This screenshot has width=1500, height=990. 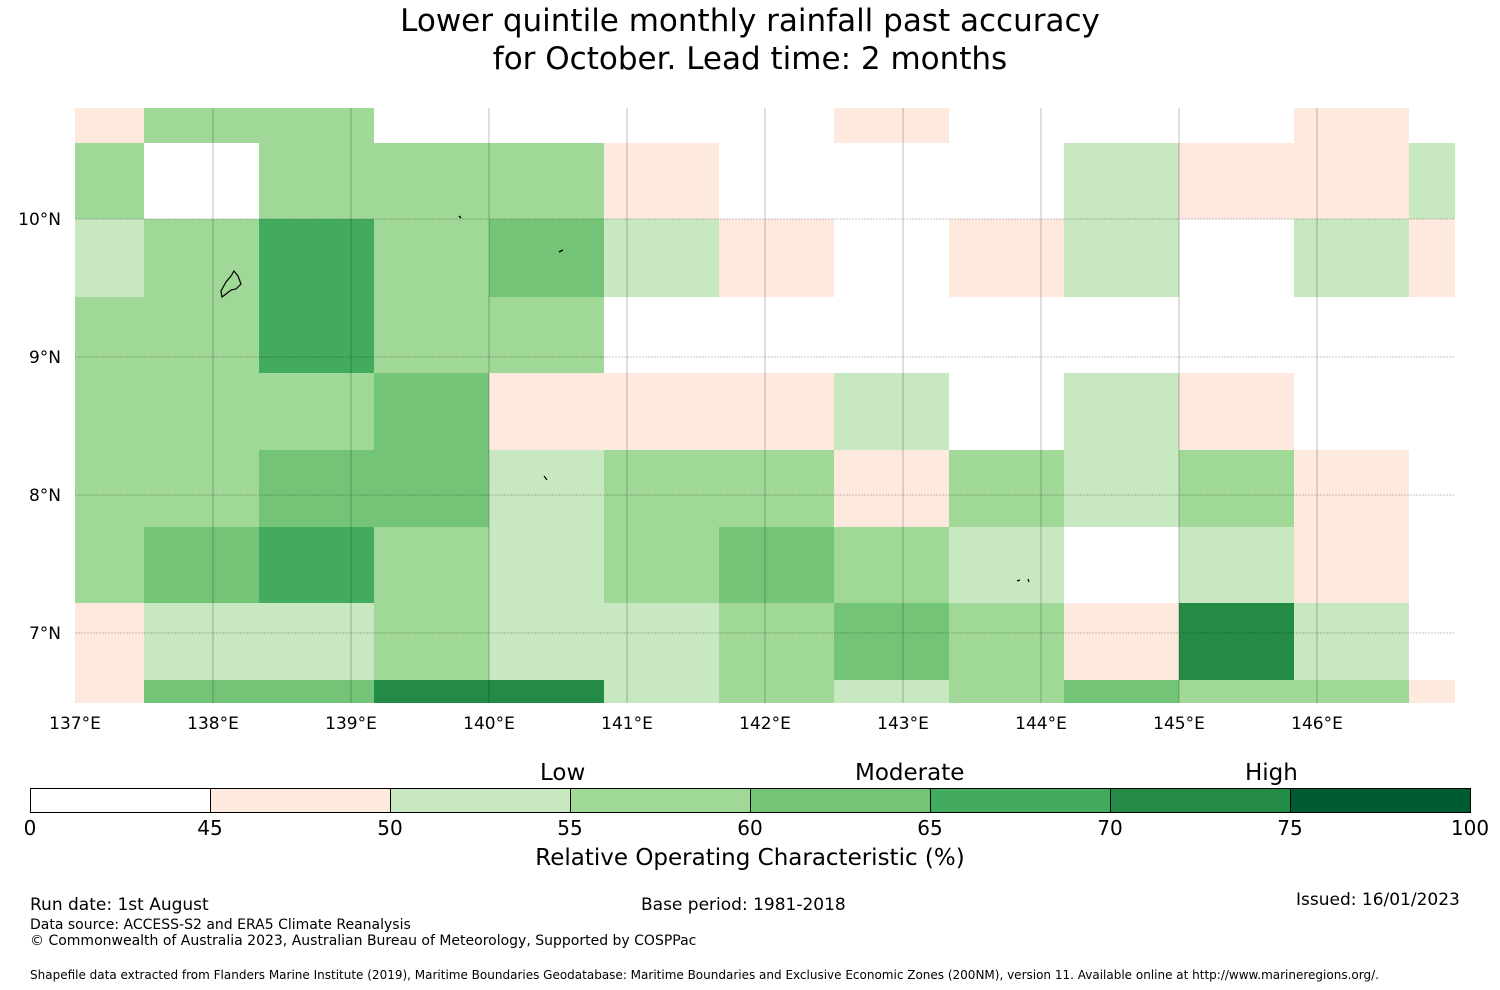 I want to click on colorbar-tick-label: 70, so click(x=1110, y=828).